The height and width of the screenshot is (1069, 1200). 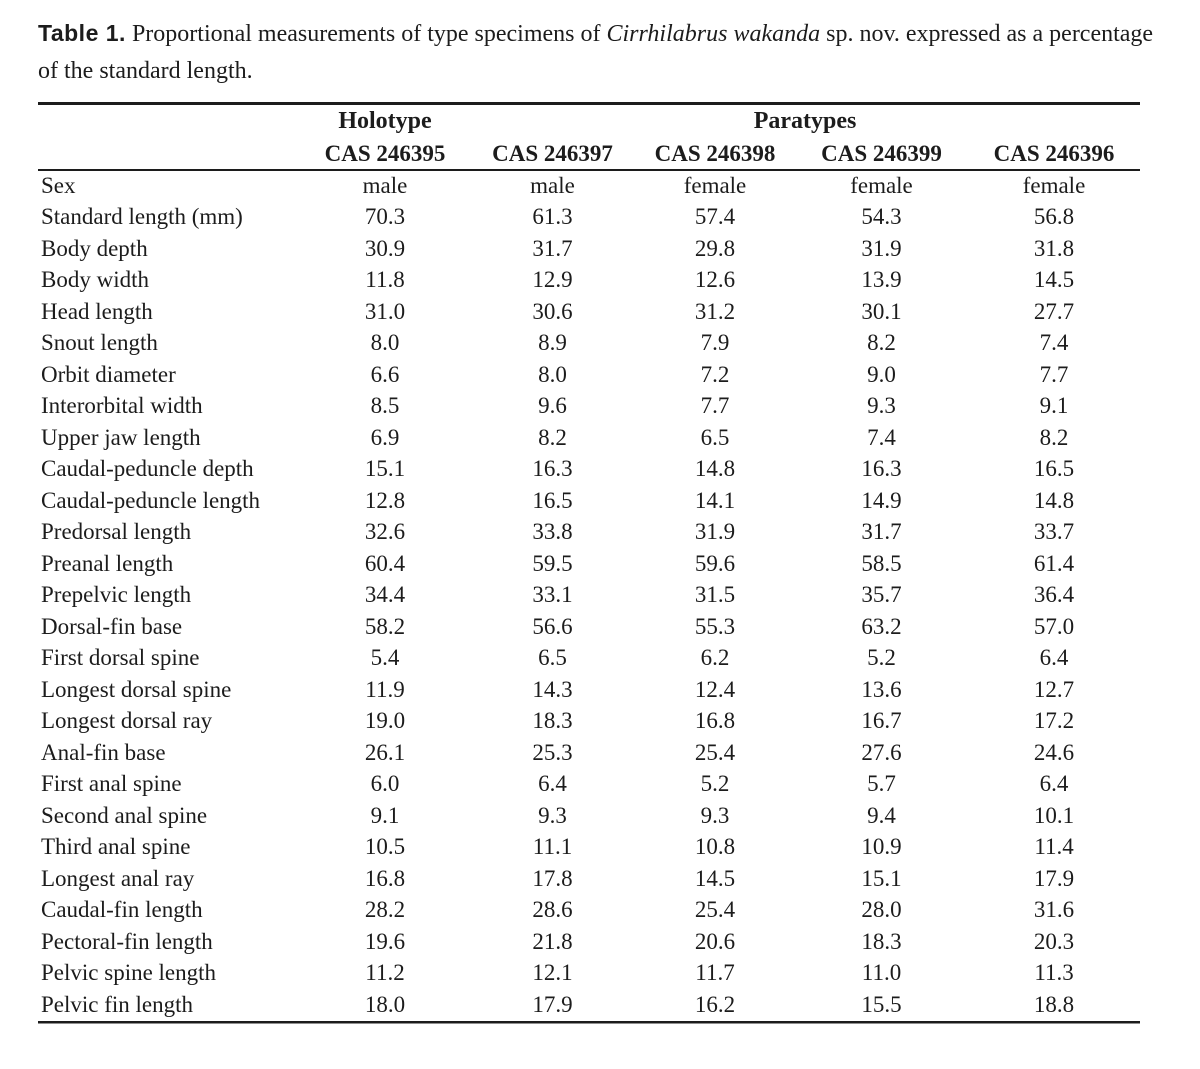 What do you see at coordinates (589, 785) in the screenshot?
I see `table-row: First anal spine 6.0 6.4 5.2 5.7 6.4` at bounding box center [589, 785].